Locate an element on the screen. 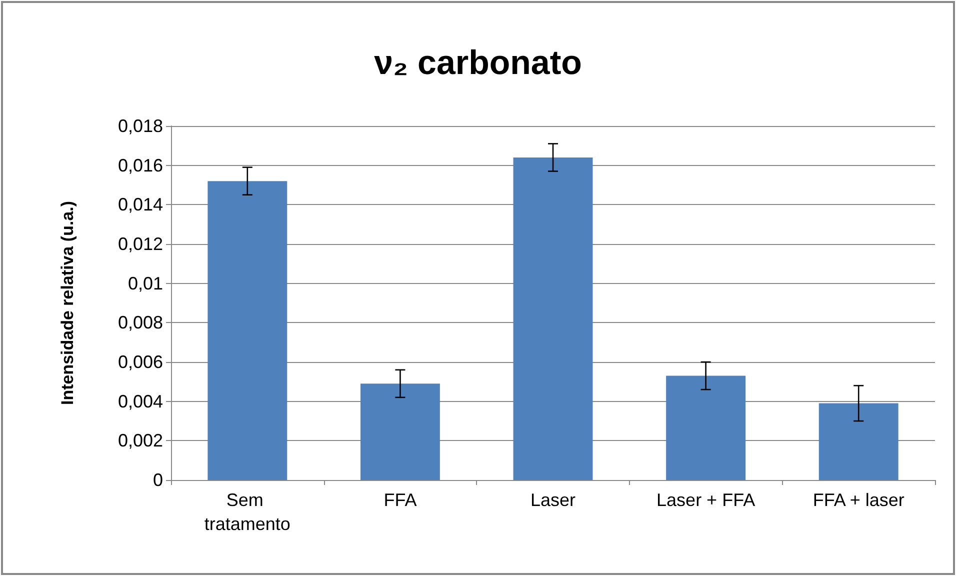 The image size is (958, 578). x-tick-label: Laser + FFA is located at coordinates (706, 500).